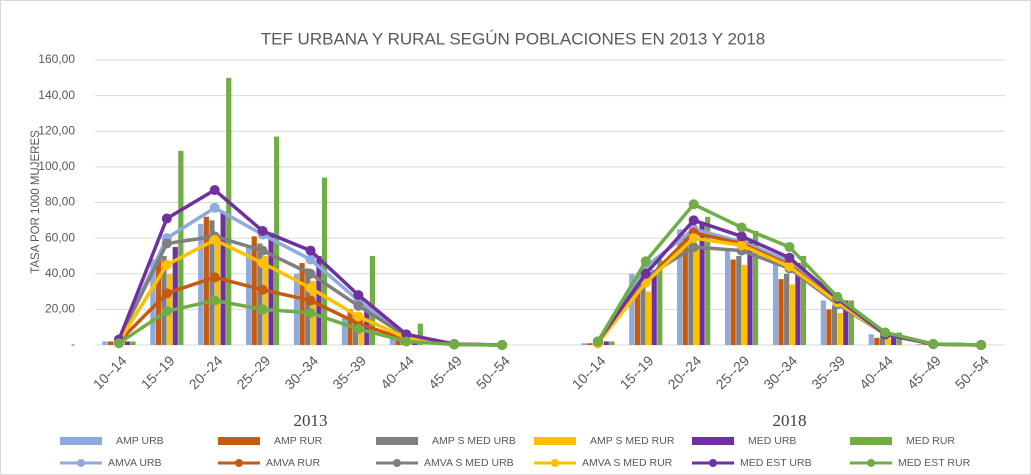 The width and height of the screenshot is (1031, 475). What do you see at coordinates (60, 273) in the screenshot?
I see `y-tick-label: 40,00` at bounding box center [60, 273].